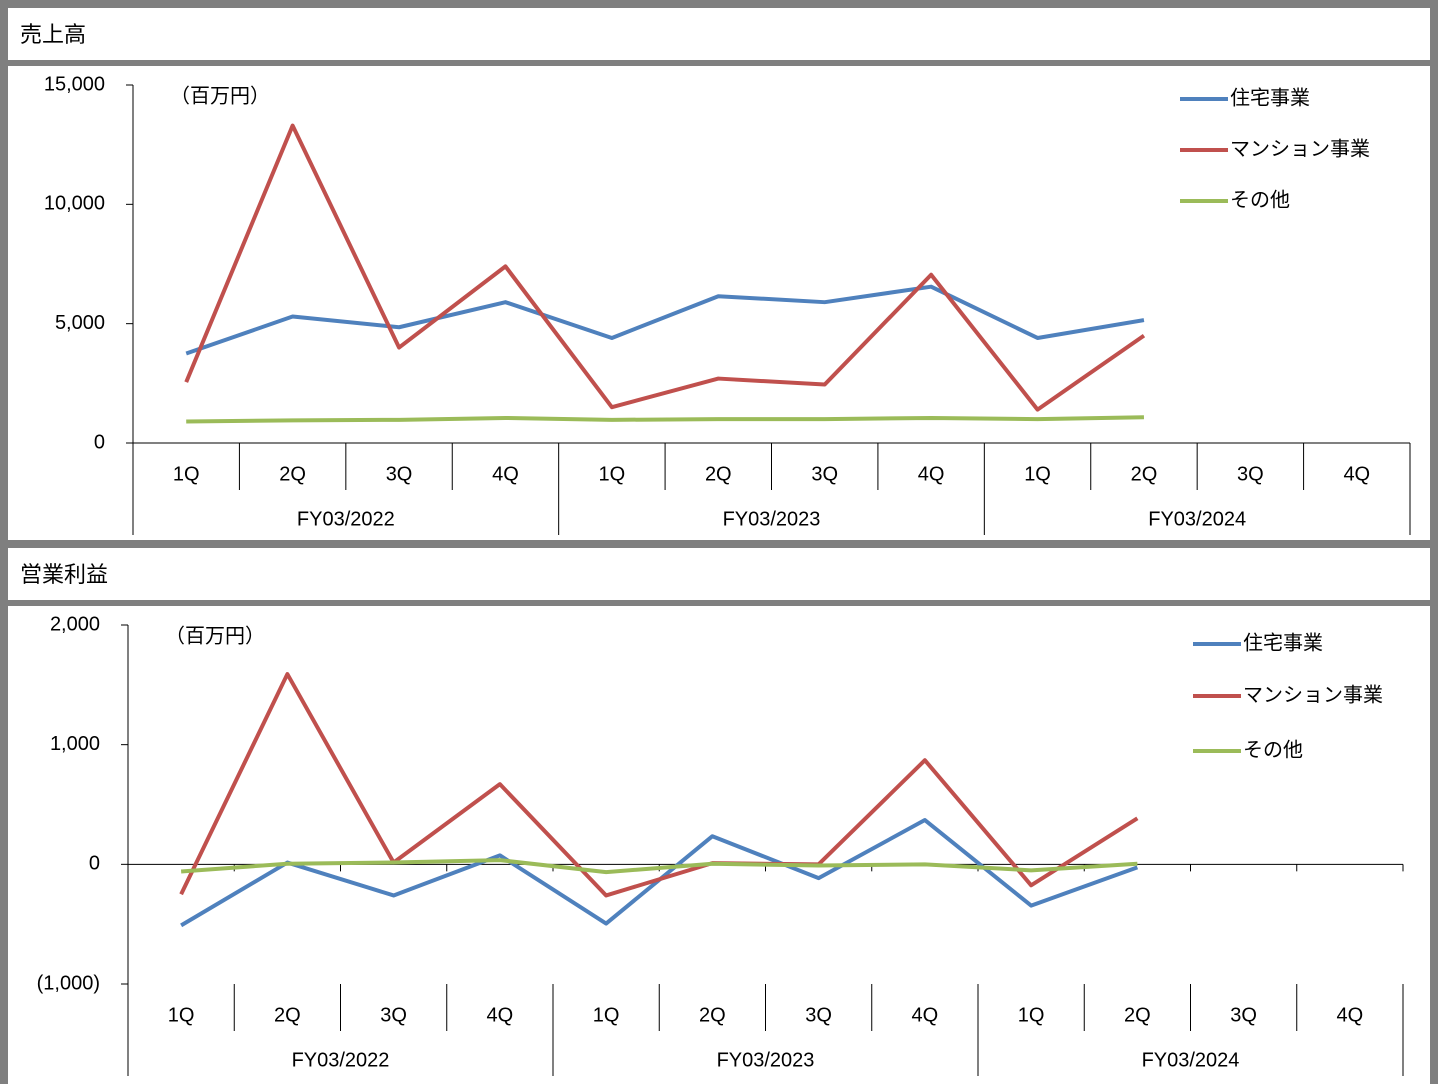  I want to click on y-tick-label: 1,000, so click(75, 744).